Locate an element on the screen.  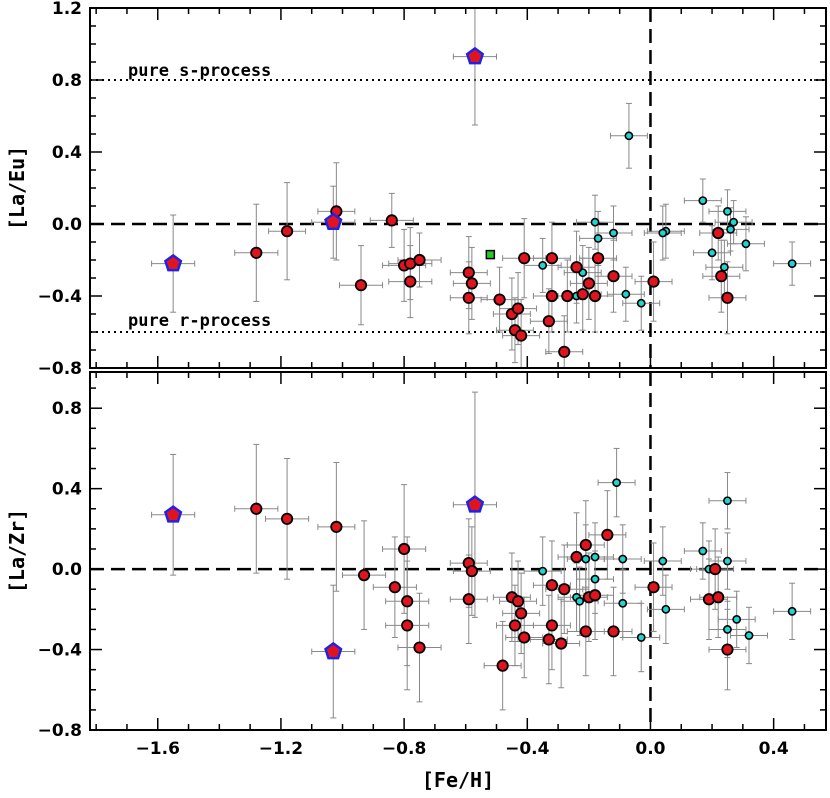
y-tick-label: −0.8 is located at coordinates (60, 731).